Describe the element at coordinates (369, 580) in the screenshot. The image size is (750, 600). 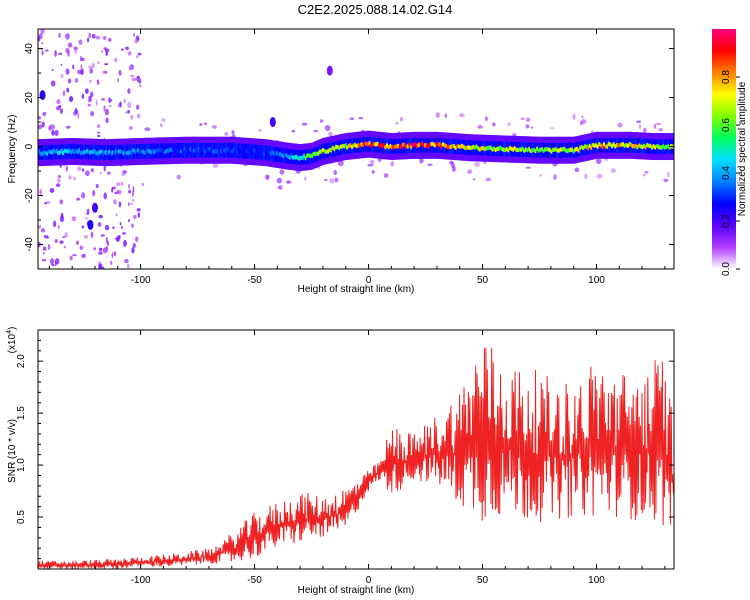
I see `snr-x-tick-label: 0` at that location.